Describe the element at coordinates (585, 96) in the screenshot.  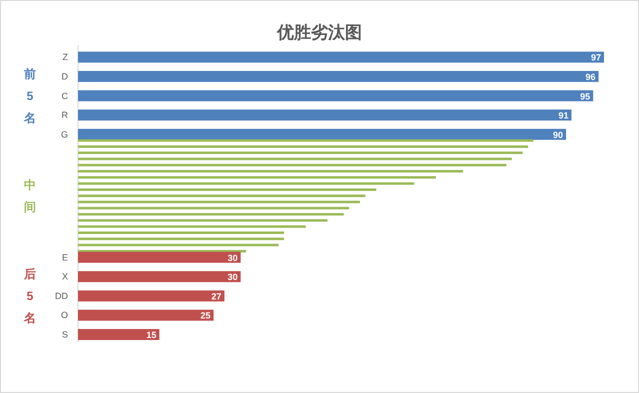
I see `data-label: 95` at that location.